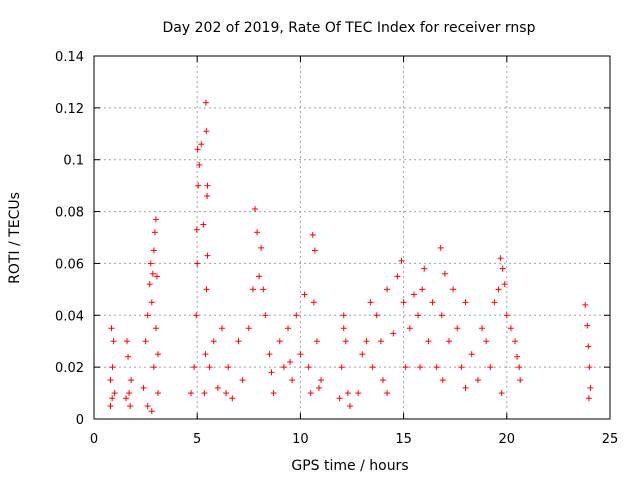  What do you see at coordinates (69, 109) in the screenshot?
I see `y-tick-label: 0.12` at bounding box center [69, 109].